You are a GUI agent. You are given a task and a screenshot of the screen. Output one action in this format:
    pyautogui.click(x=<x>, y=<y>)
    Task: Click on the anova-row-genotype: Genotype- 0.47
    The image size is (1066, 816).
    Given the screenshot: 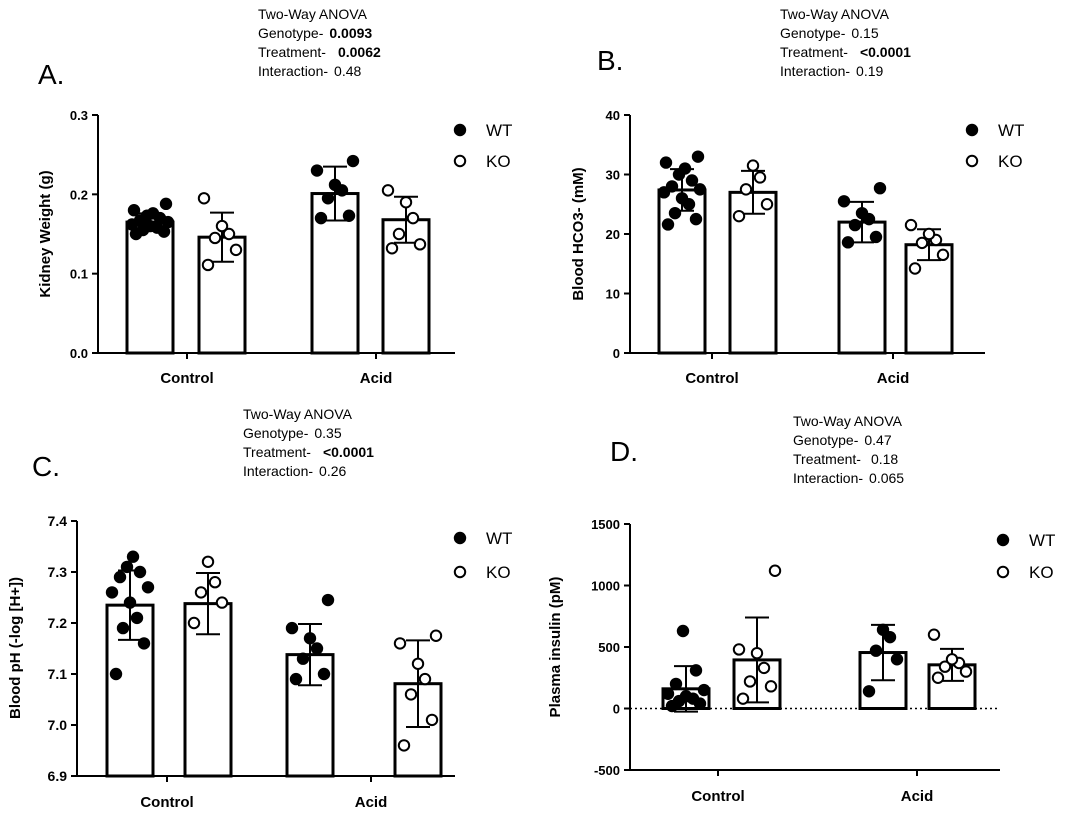 What is the action you would take?
    pyautogui.click(x=842, y=440)
    